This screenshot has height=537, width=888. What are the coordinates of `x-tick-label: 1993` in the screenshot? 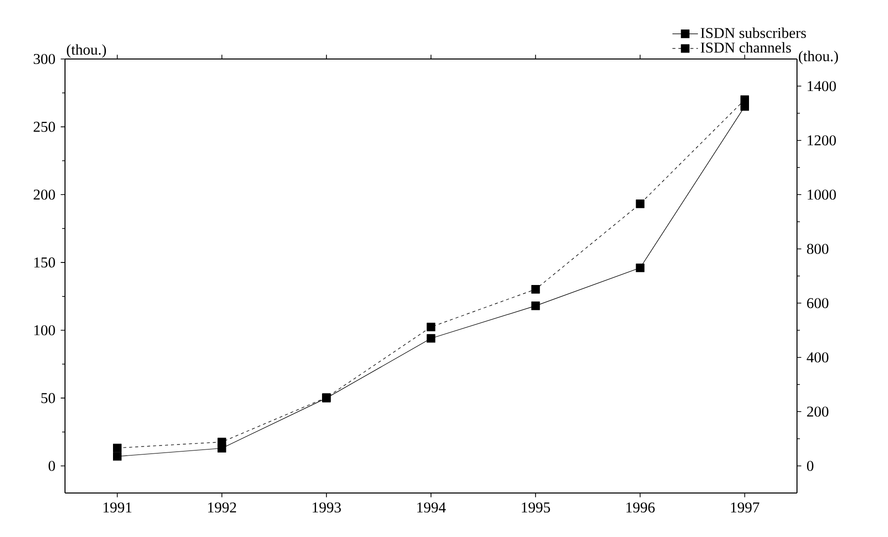 It's located at (326, 507).